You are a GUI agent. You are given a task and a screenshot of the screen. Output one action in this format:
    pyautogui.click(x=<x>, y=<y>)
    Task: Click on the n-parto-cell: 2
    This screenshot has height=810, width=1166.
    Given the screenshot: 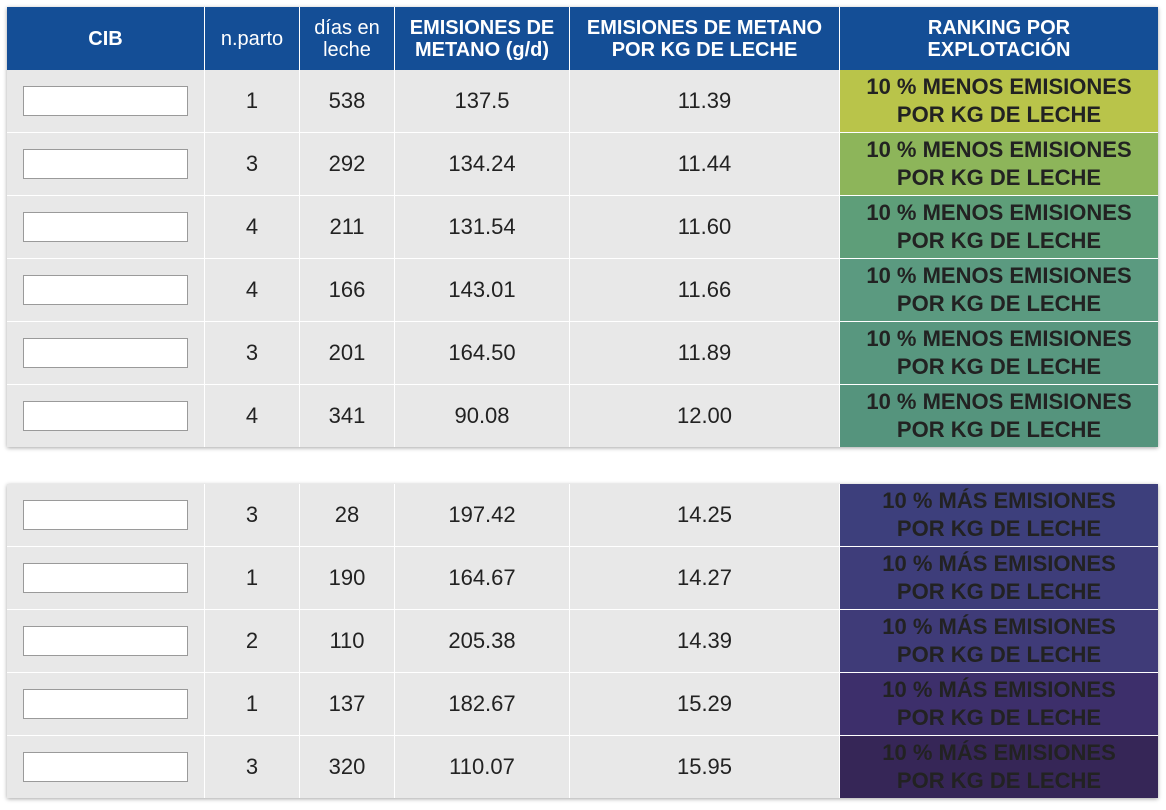 What is the action you would take?
    pyautogui.click(x=252, y=641)
    